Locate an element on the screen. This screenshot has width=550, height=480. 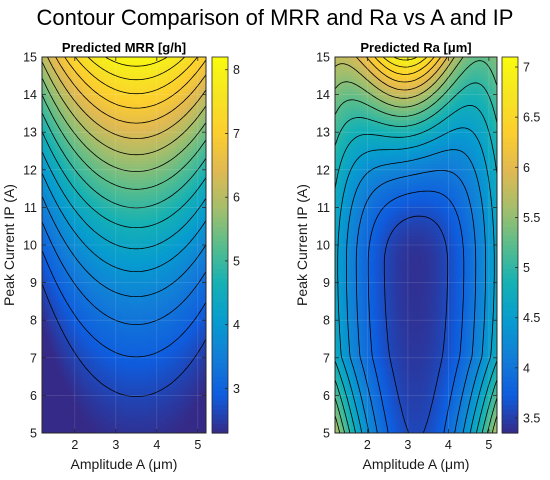
colorbar-tick-label: 3.5 is located at coordinates (531, 418).